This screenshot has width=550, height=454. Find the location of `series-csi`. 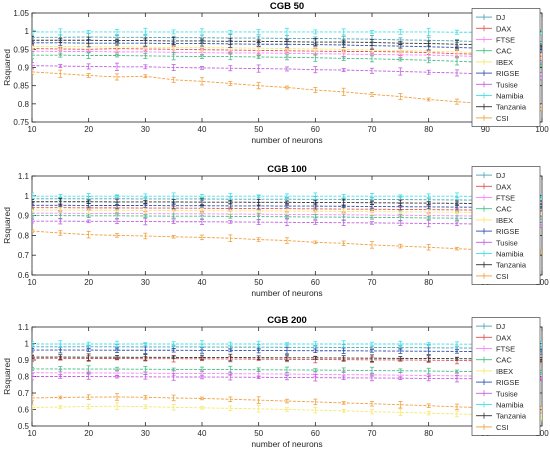

series-csi is located at coordinates (287, 89).